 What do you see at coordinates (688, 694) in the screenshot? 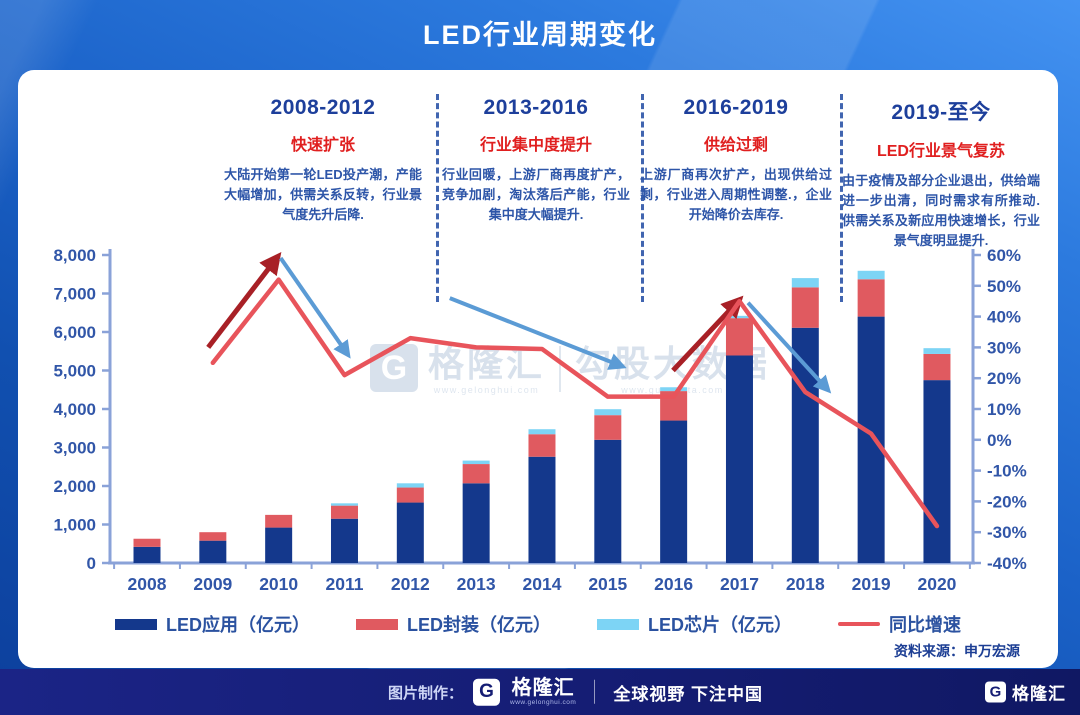
I see `footer-slogan: 全球视野 下注中国` at bounding box center [688, 694].